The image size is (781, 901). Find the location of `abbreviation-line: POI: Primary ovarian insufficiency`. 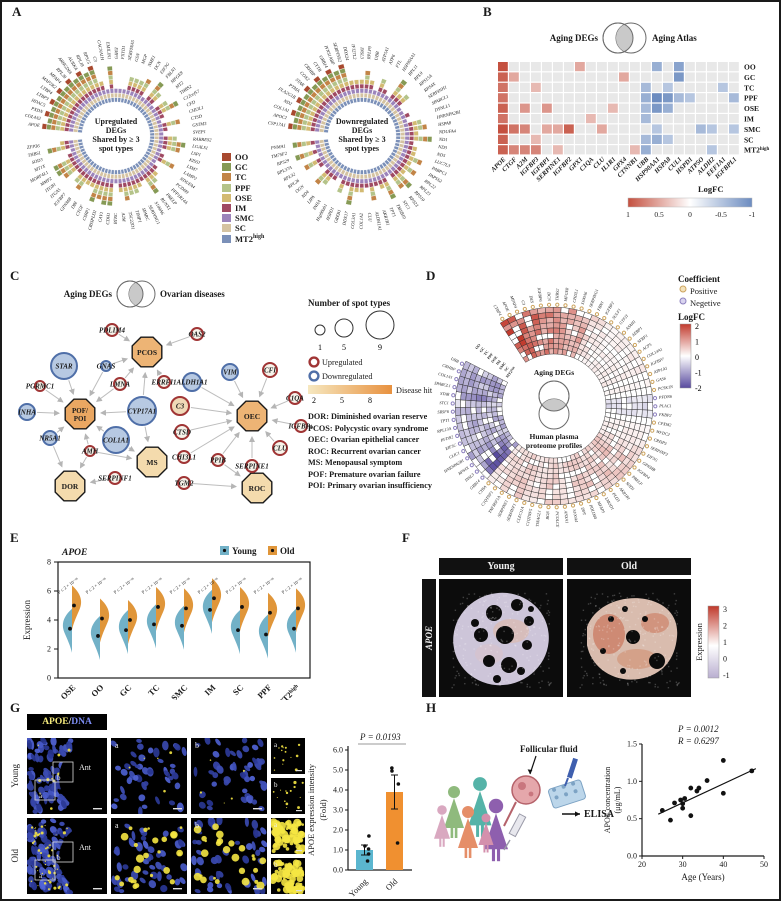

abbreviation-line: POI: Primary ovarian insufficiency is located at coordinates (370, 485).